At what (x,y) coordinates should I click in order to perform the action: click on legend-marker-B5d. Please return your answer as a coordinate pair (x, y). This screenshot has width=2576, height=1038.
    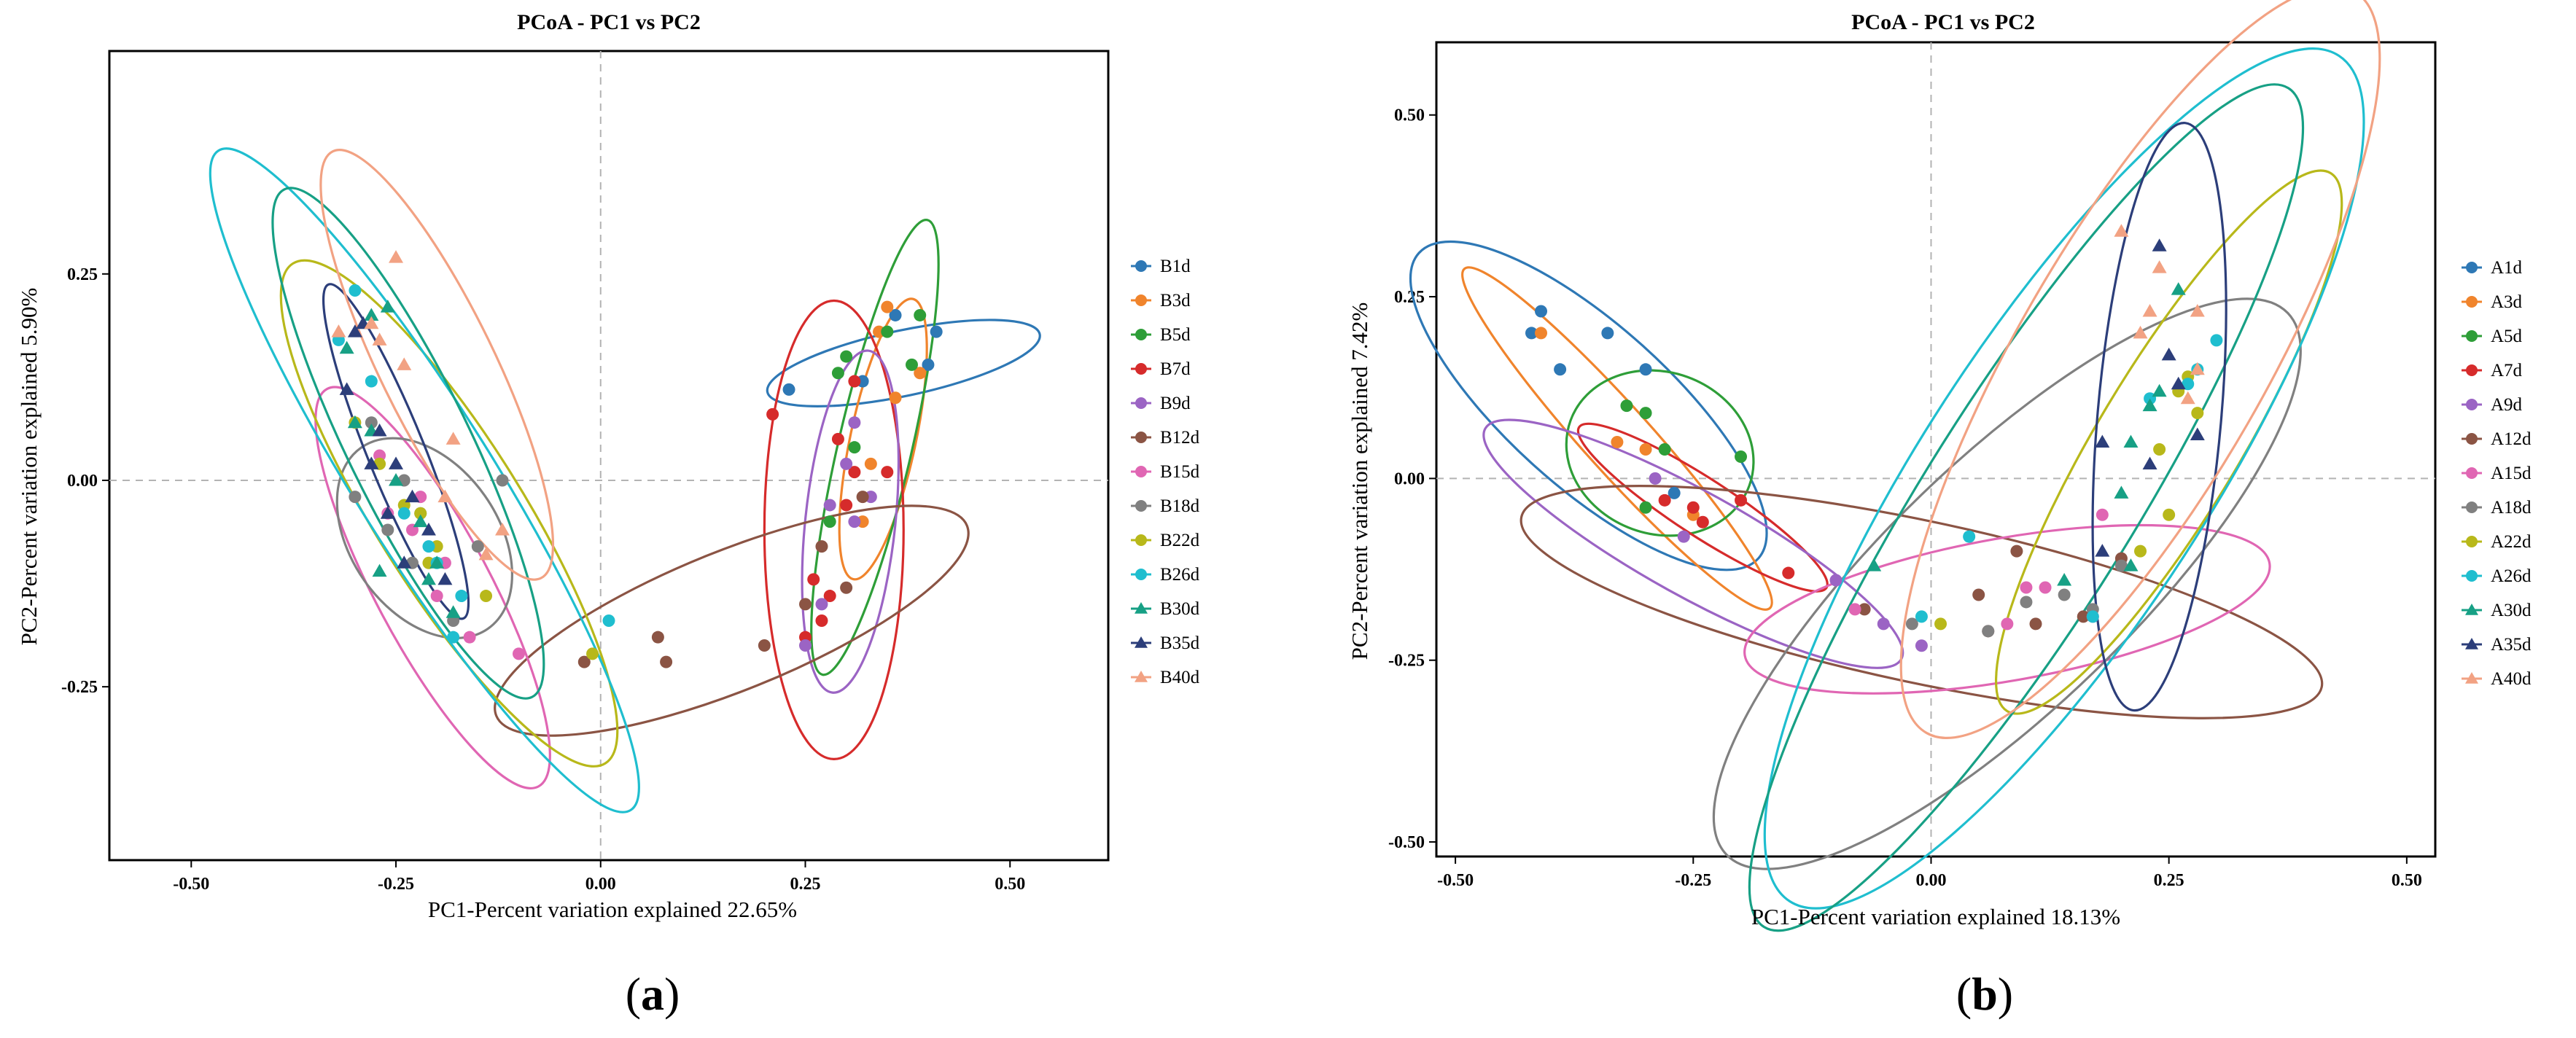
    Looking at the image, I should click on (1141, 334).